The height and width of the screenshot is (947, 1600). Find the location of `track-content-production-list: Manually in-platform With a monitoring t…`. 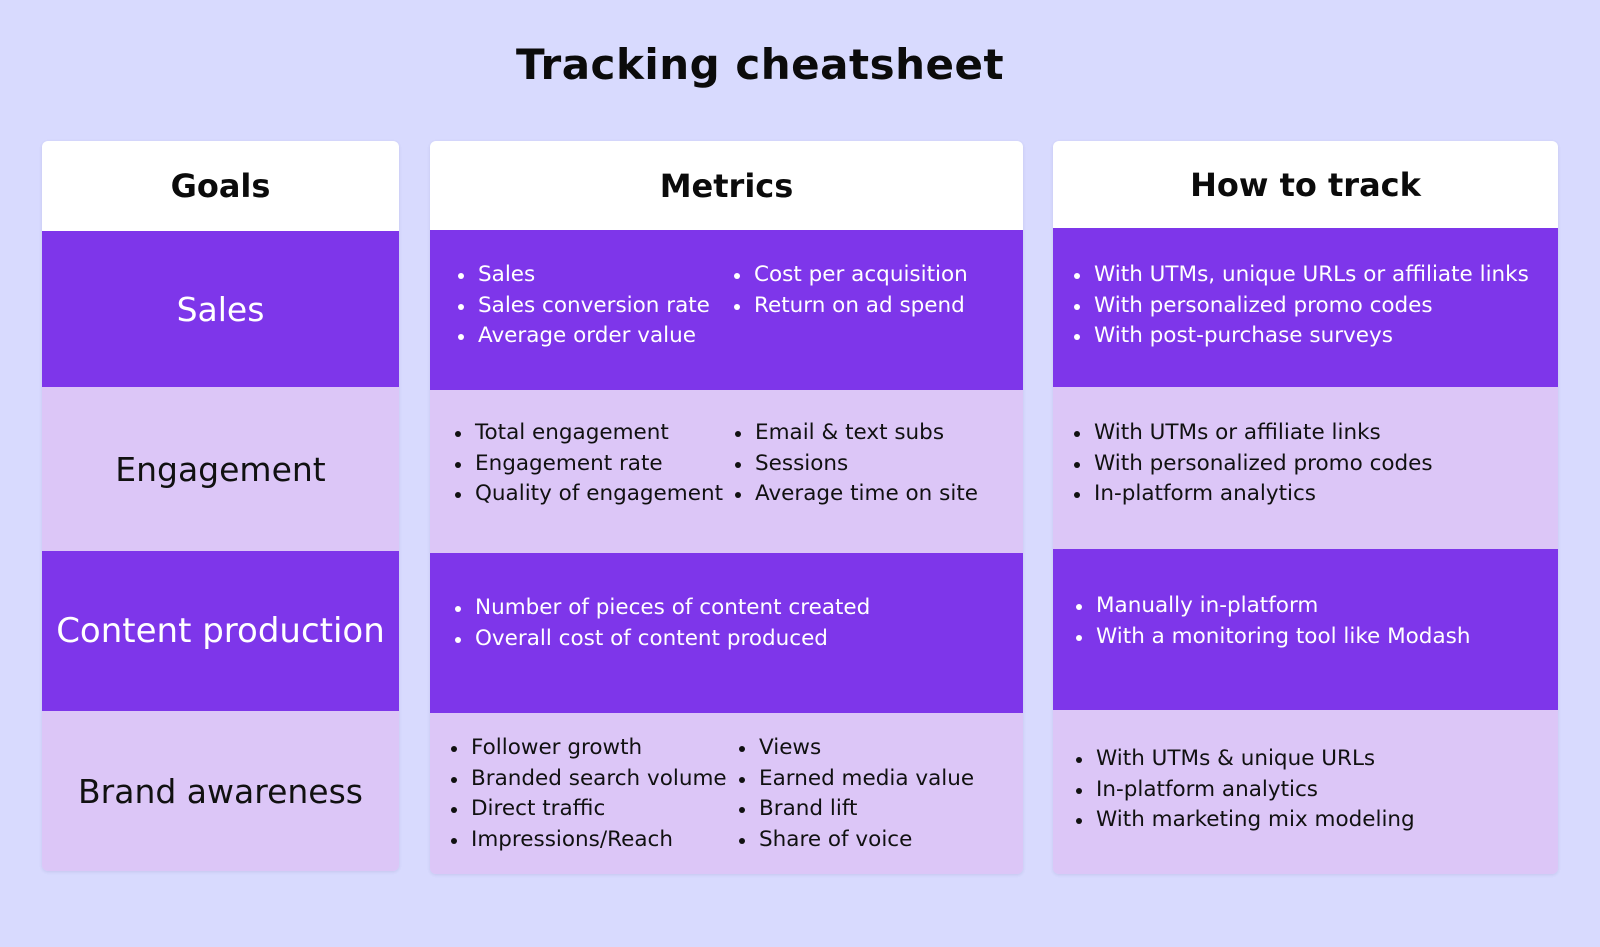

track-content-production-list: Manually in-platform With a monitoring t… is located at coordinates (1272, 621).